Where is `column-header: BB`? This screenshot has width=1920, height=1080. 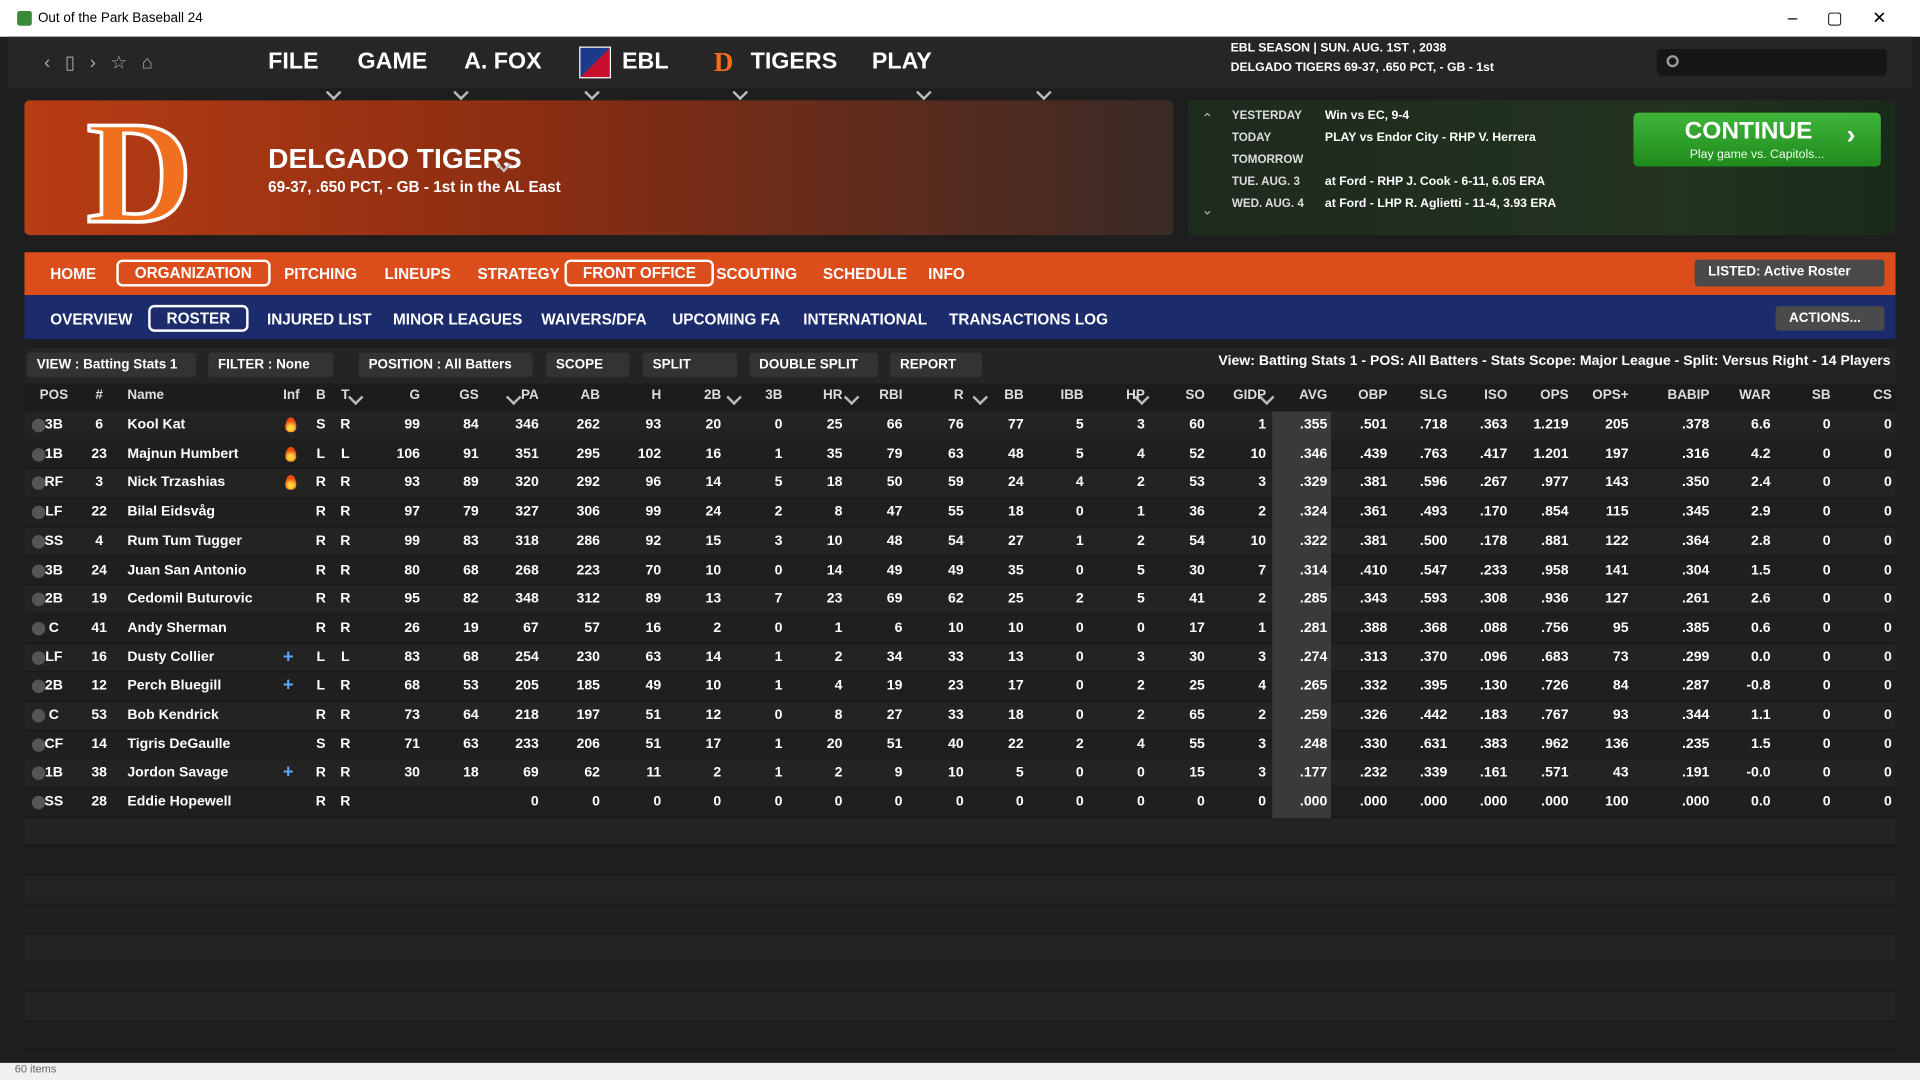 column-header: BB is located at coordinates (1014, 395).